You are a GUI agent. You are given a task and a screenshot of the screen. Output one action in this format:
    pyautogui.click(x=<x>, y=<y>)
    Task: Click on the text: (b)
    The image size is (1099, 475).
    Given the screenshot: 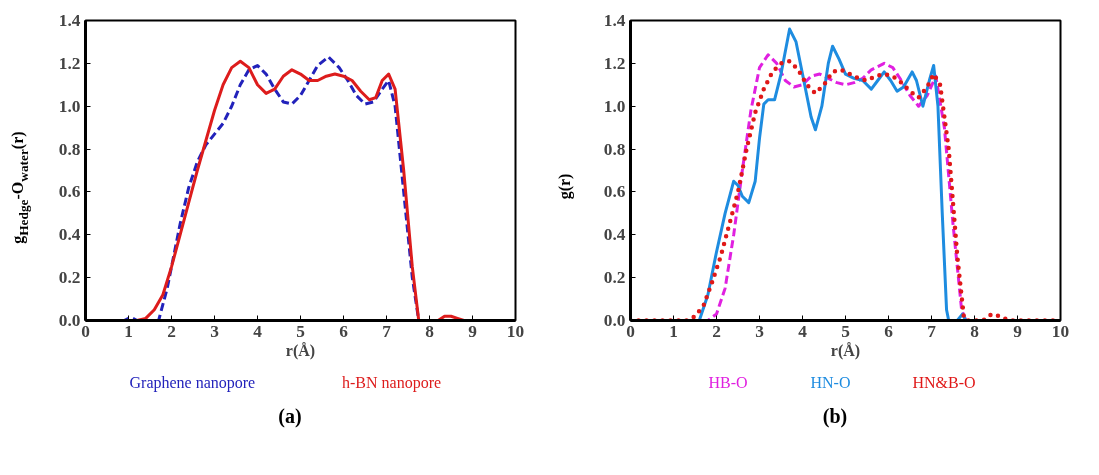 What is the action you would take?
    pyautogui.click(x=835, y=417)
    